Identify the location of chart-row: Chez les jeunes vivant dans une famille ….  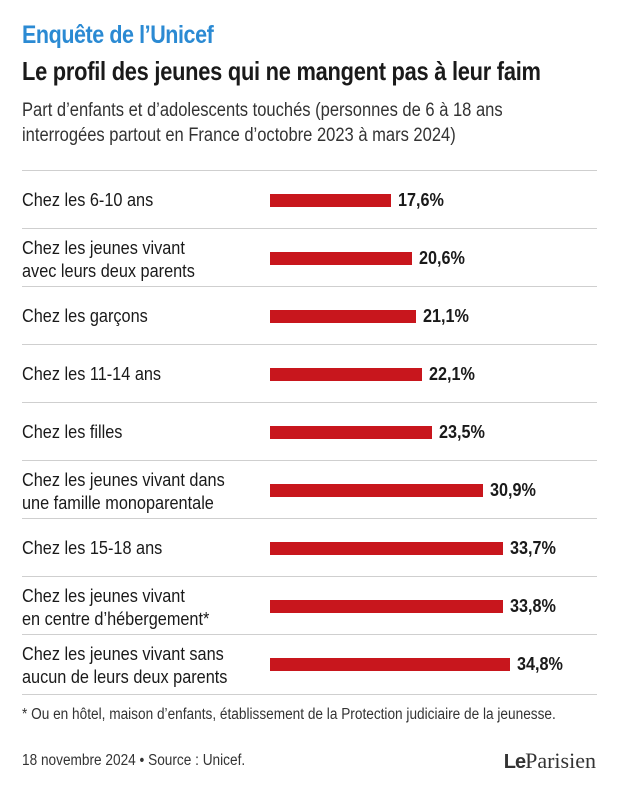
(309, 489).